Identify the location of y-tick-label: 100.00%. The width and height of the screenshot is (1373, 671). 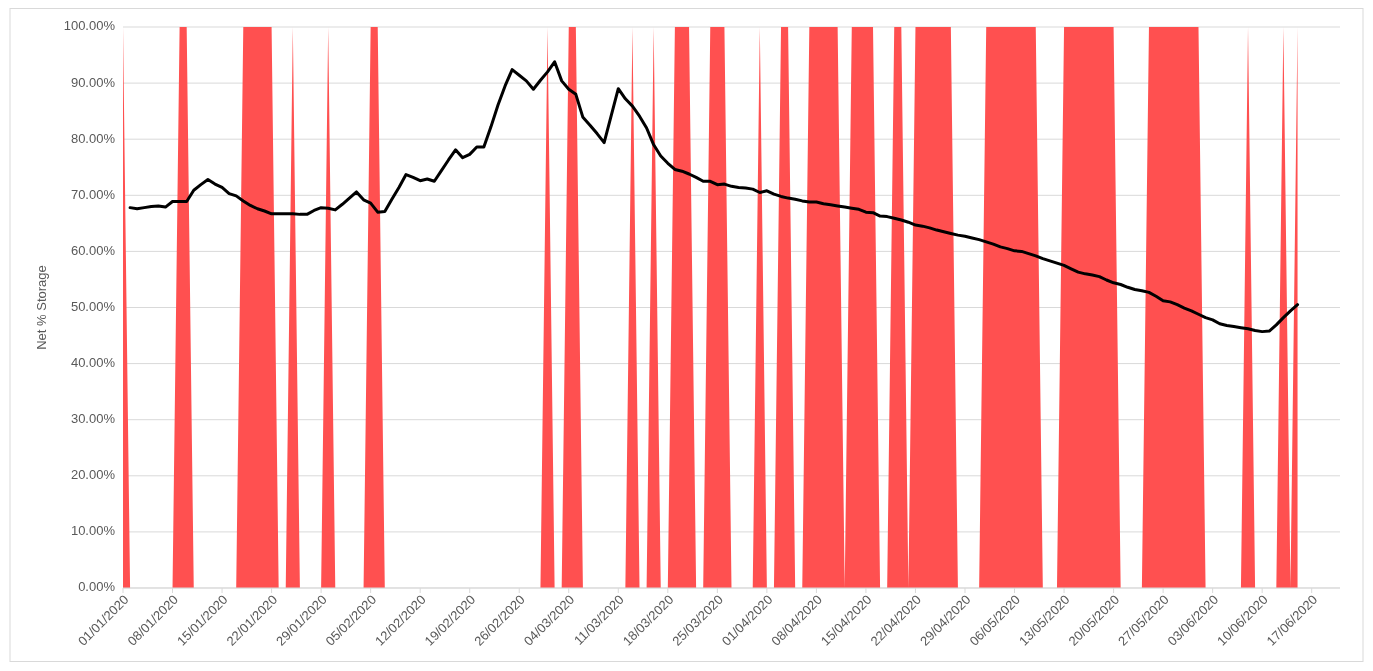
(89, 26).